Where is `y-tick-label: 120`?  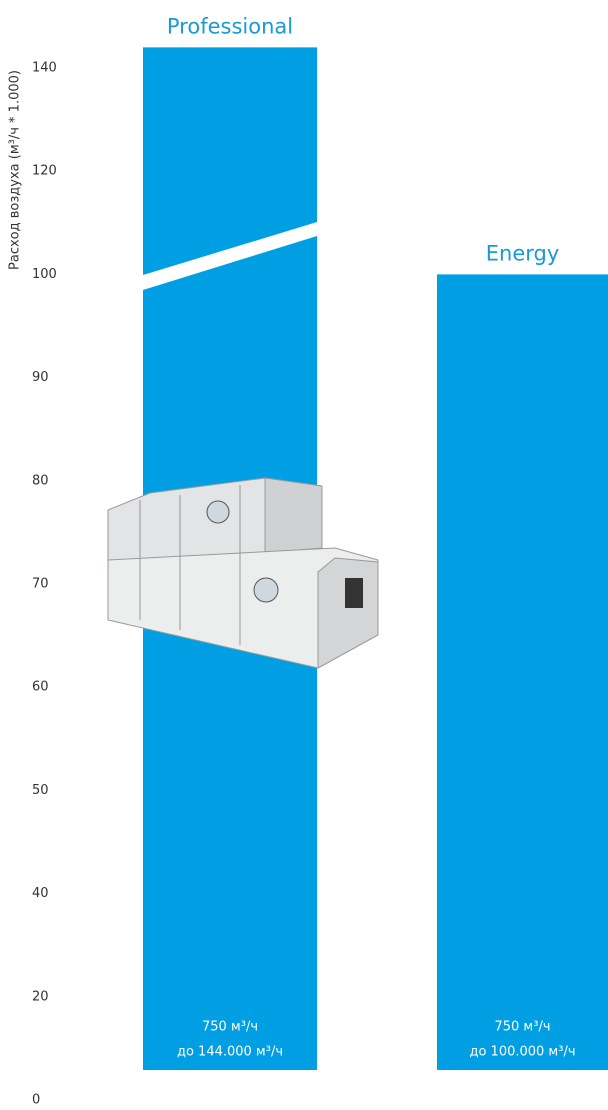 y-tick-label: 120 is located at coordinates (44, 171).